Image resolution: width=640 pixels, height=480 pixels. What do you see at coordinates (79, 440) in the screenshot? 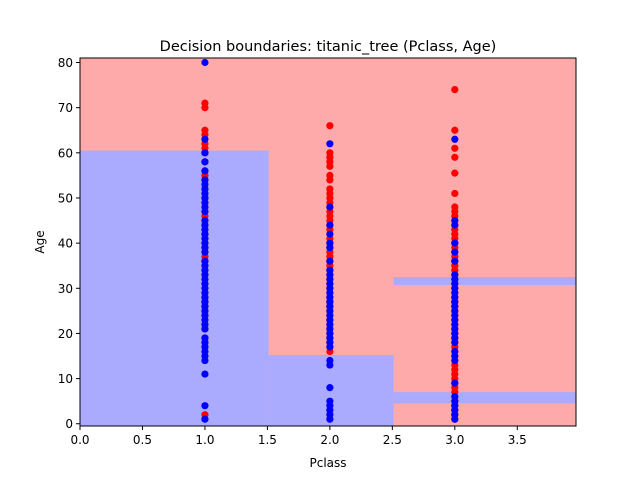
I see `x-tick-label: 0.0` at bounding box center [79, 440].